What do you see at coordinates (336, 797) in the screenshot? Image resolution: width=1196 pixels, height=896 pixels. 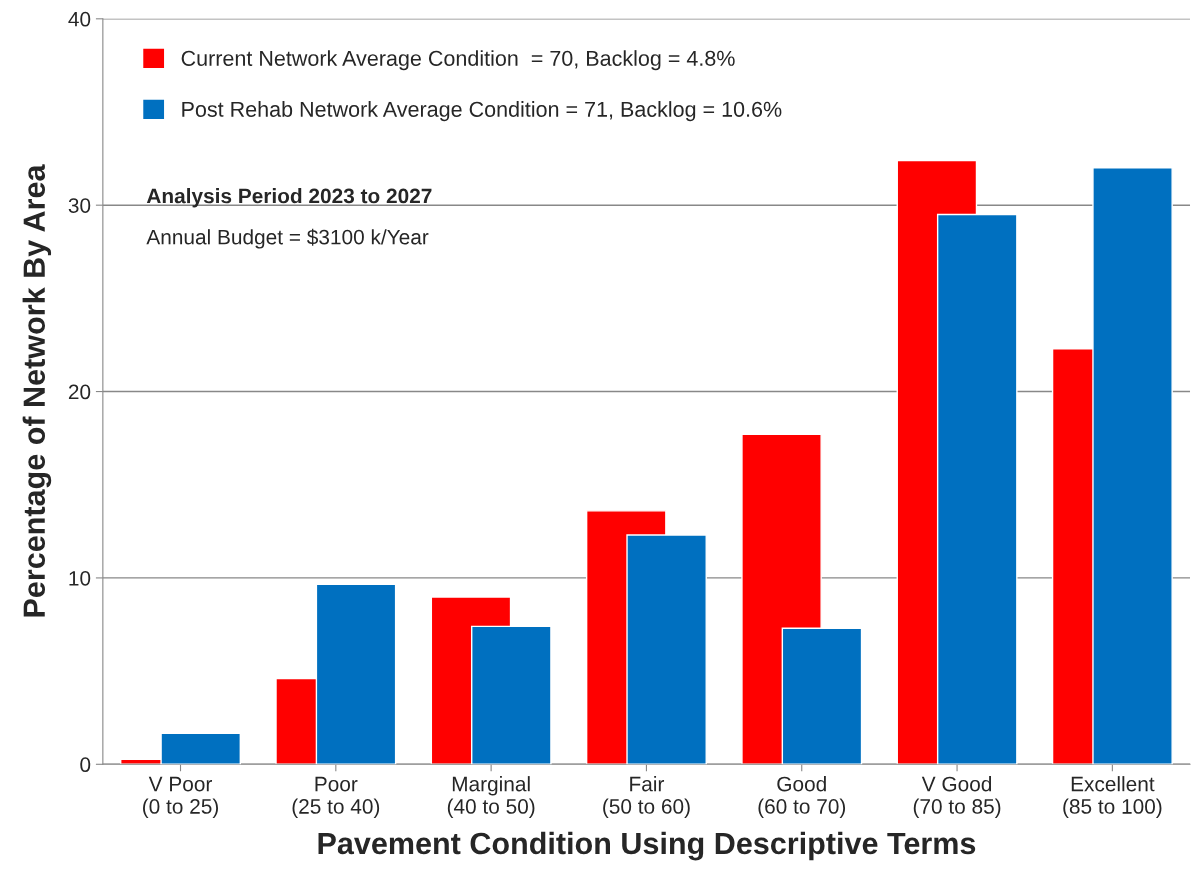 I see `x-tick-label: Poor (25 to 40)` at bounding box center [336, 797].